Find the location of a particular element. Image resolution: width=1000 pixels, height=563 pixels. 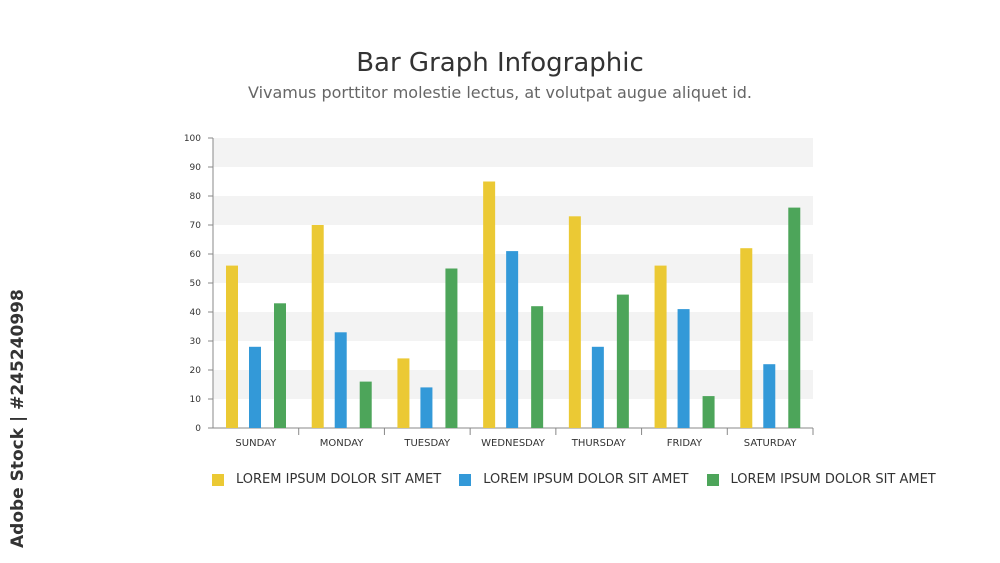

y-tick-label: 50 is located at coordinates (196, 284).